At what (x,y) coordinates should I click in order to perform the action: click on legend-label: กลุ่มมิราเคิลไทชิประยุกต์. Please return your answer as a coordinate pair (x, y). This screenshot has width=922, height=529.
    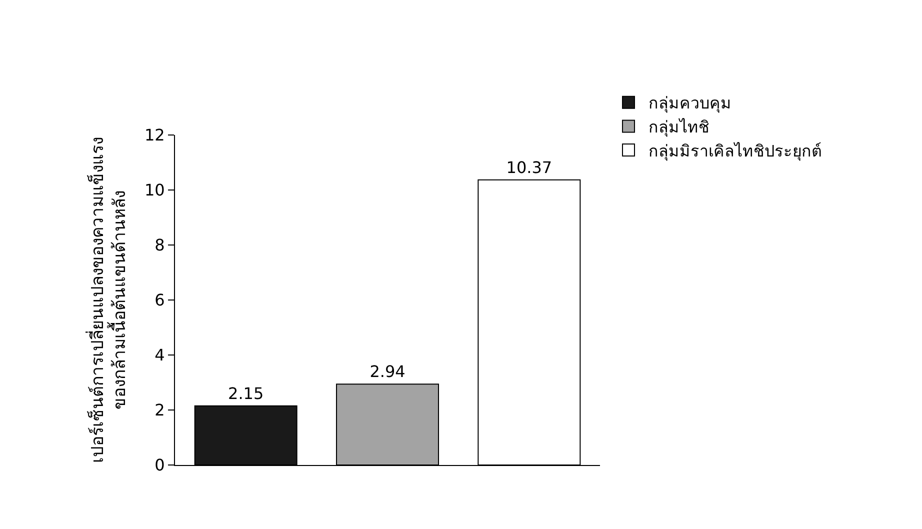
    Looking at the image, I should click on (735, 151).